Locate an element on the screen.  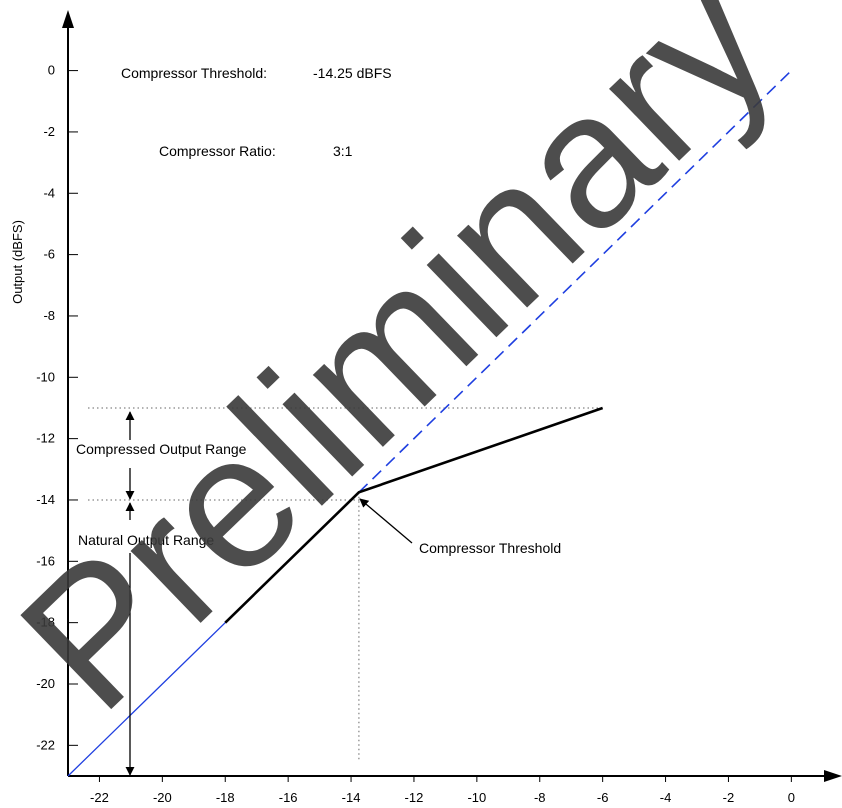
y-tick-label: 0 is located at coordinates (51, 70).